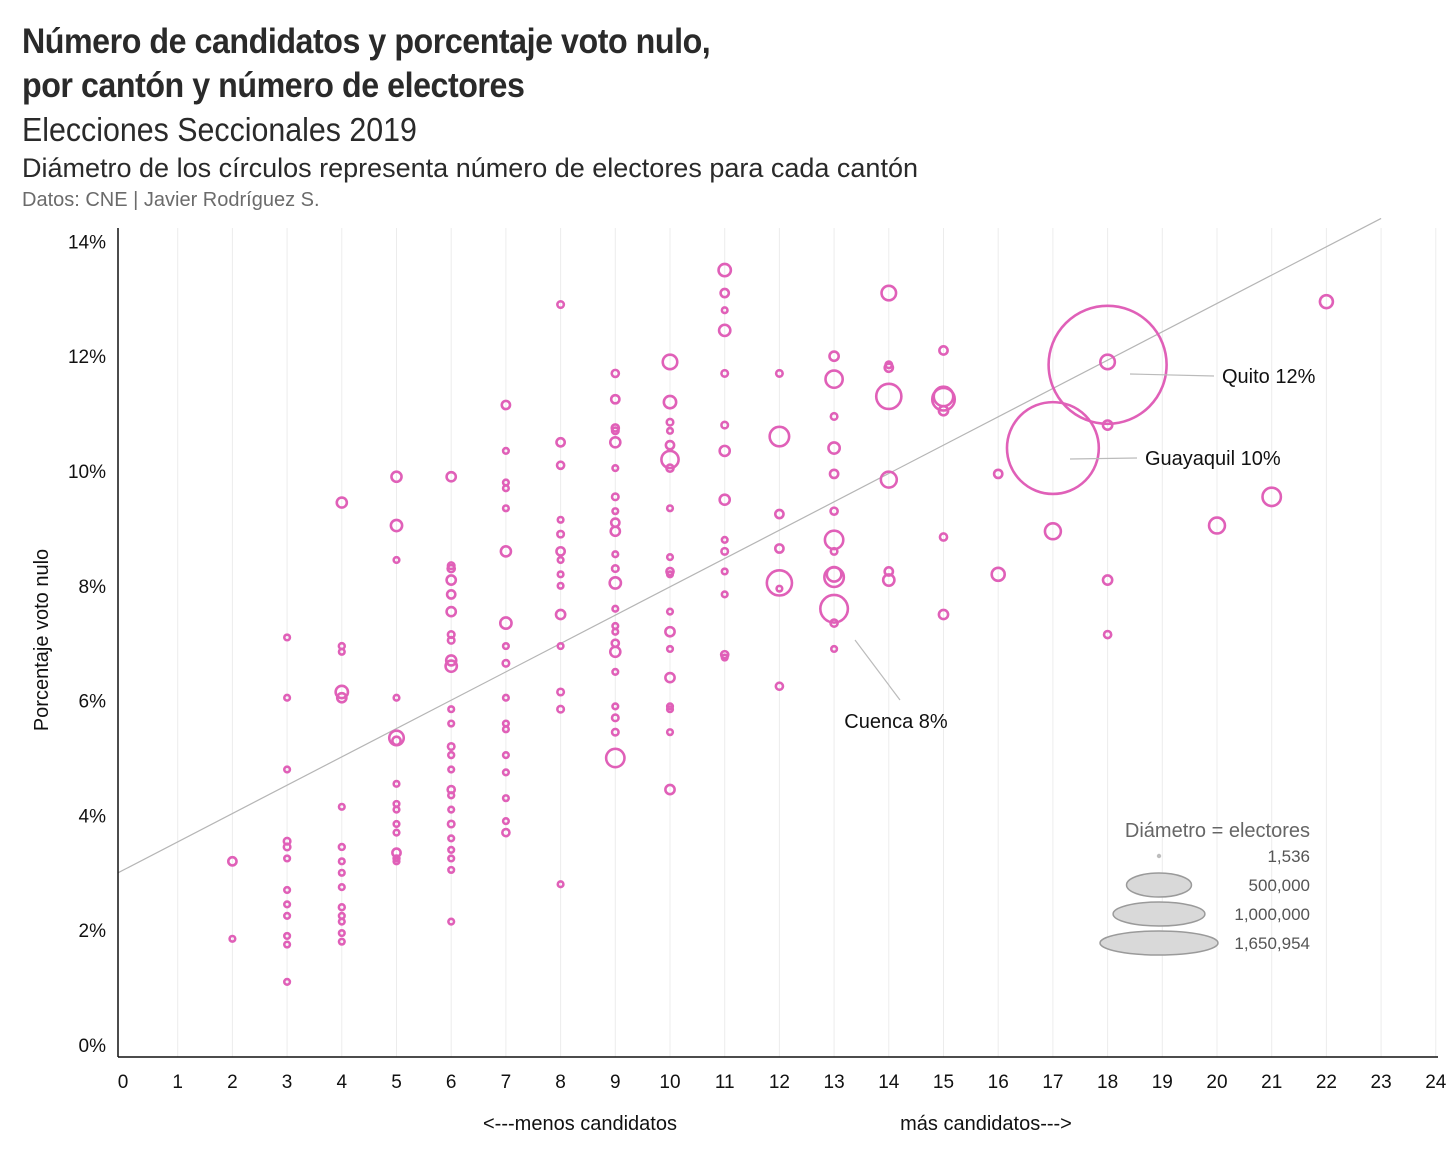 This screenshot has width=1456, height=1165. What do you see at coordinates (834, 608) in the screenshot?
I see `bubble-x13-y7.6` at bounding box center [834, 608].